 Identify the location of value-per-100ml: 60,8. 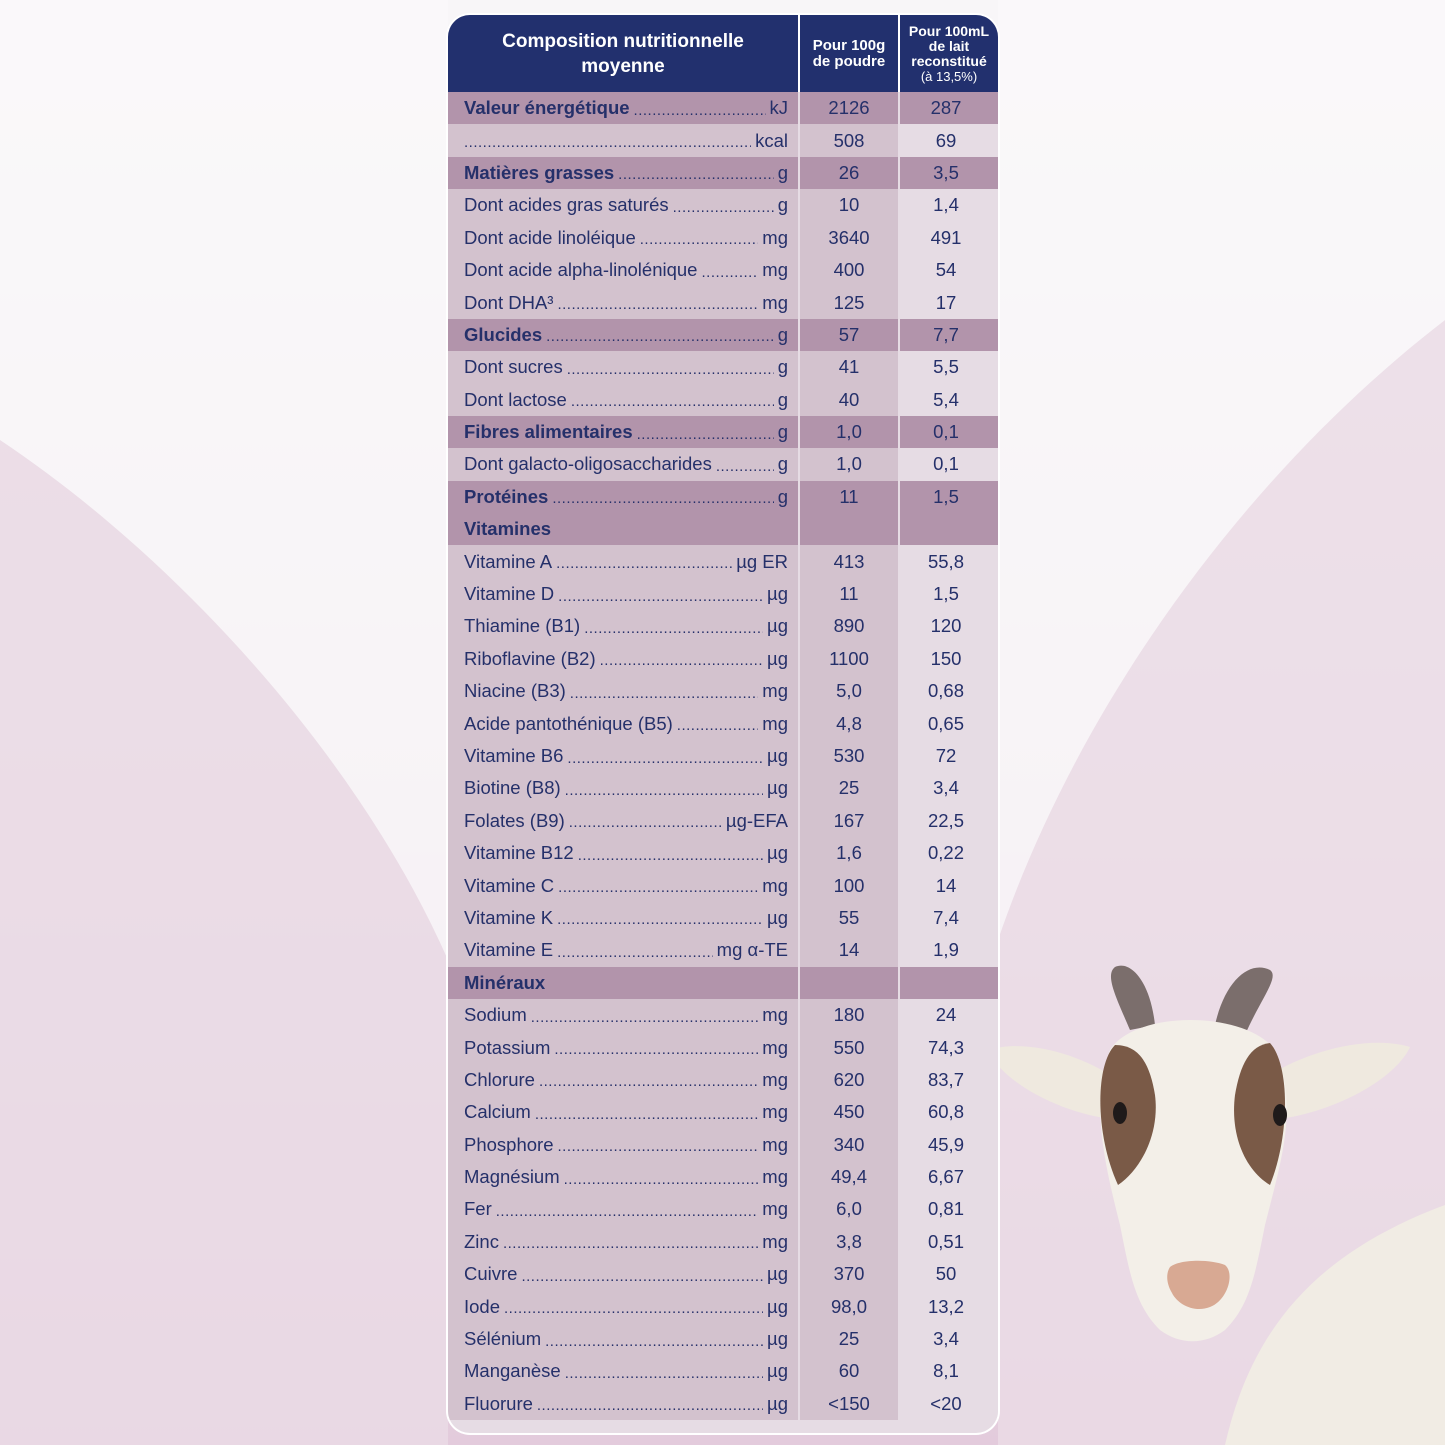
(945, 1112).